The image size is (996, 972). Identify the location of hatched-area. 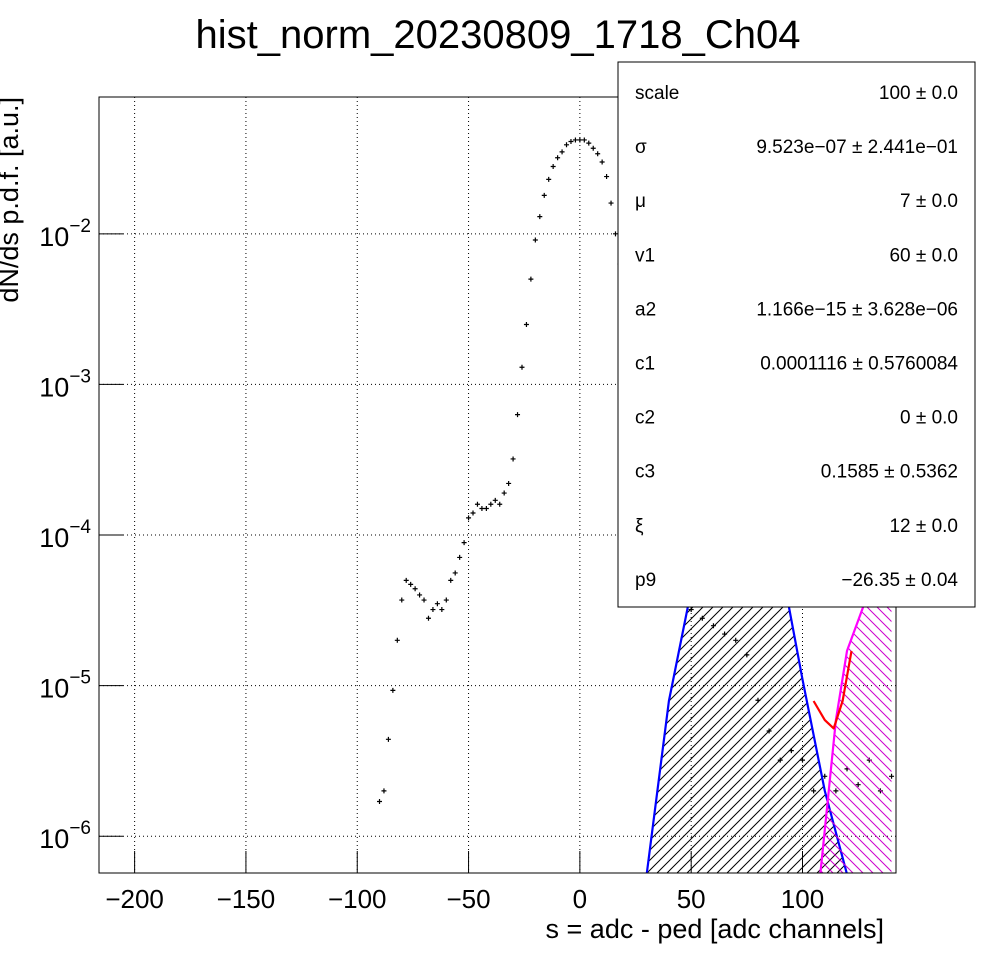
(856, 704).